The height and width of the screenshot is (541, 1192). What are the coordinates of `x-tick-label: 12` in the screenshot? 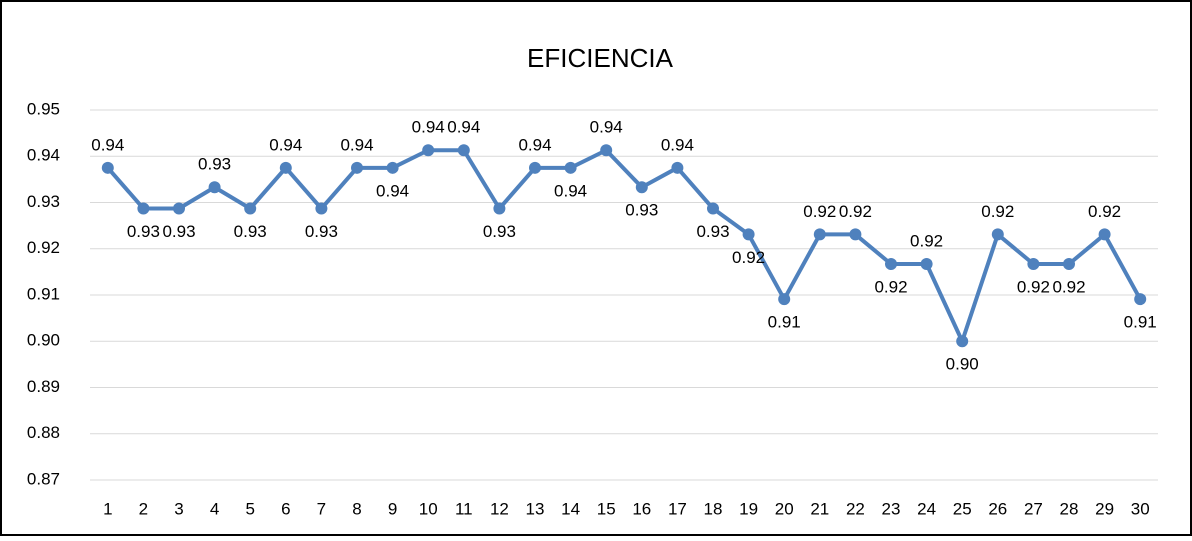 It's located at (499, 508).